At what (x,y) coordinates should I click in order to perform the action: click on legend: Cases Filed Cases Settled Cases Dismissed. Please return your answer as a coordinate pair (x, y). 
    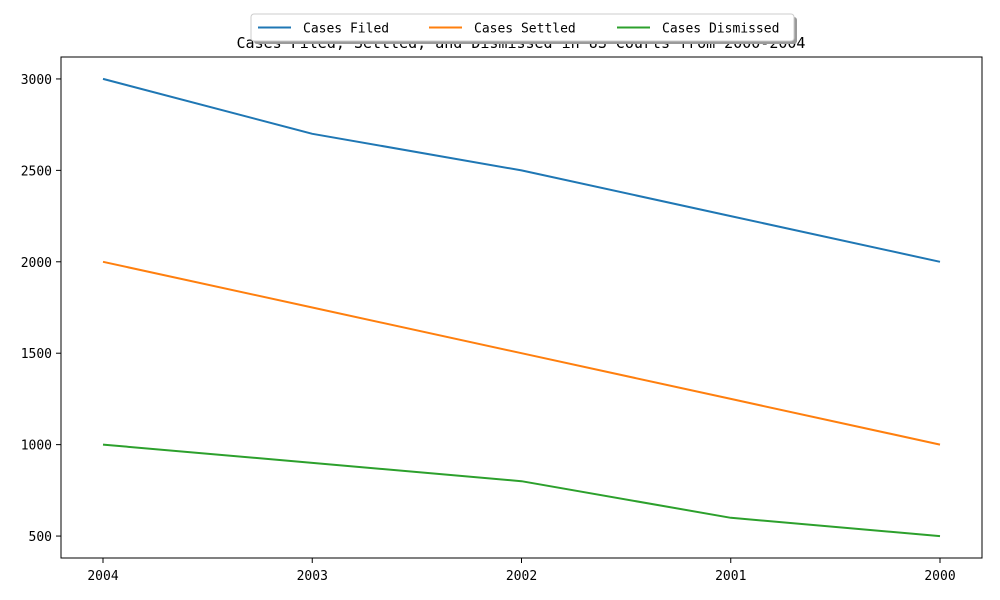
    Looking at the image, I should click on (523, 28).